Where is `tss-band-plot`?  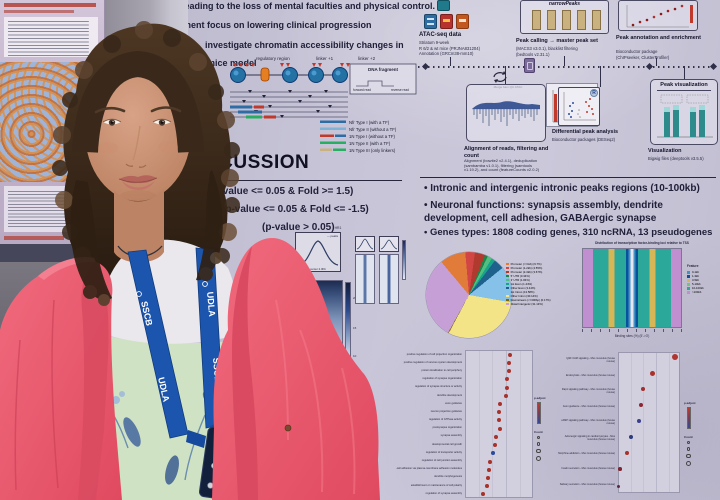 tss-band-plot is located at coordinates (632, 288).